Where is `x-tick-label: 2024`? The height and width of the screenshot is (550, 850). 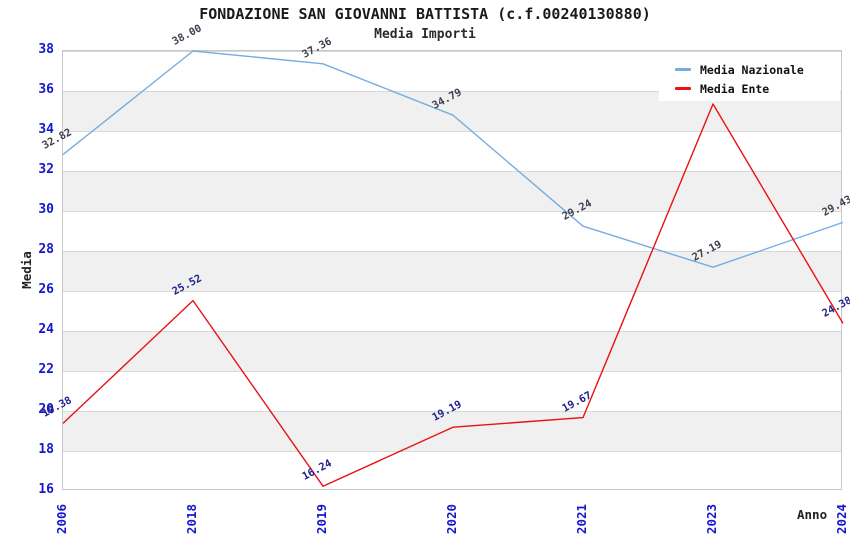
x-tick-label: 2024 is located at coordinates (841, 519).